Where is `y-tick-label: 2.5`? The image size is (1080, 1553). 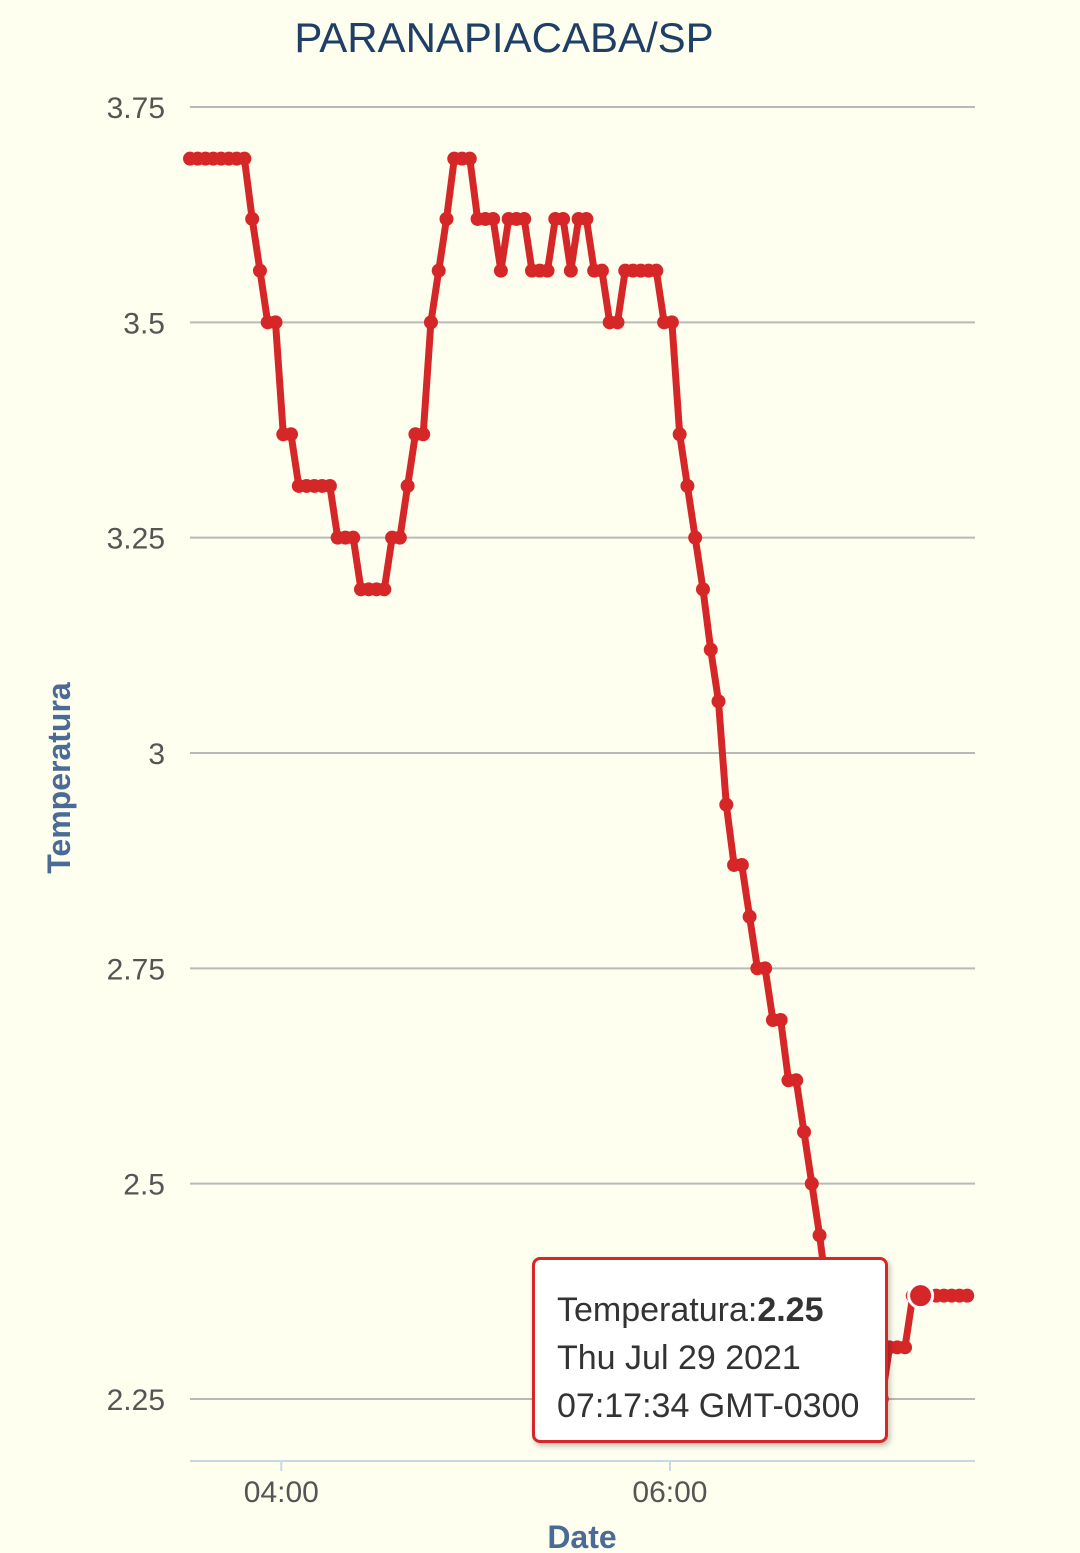 y-tick-label: 2.5 is located at coordinates (144, 1185).